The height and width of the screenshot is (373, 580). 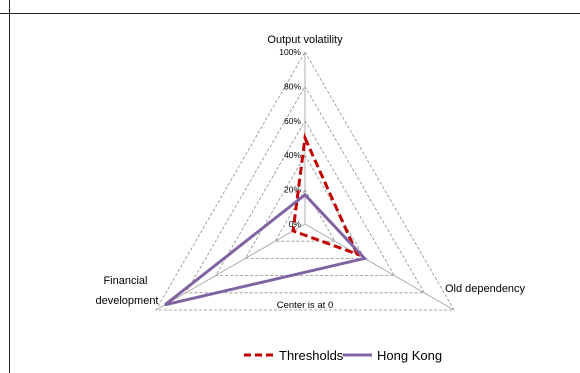 I want to click on axis-label-old-dependency: Old dependency, so click(x=485, y=289).